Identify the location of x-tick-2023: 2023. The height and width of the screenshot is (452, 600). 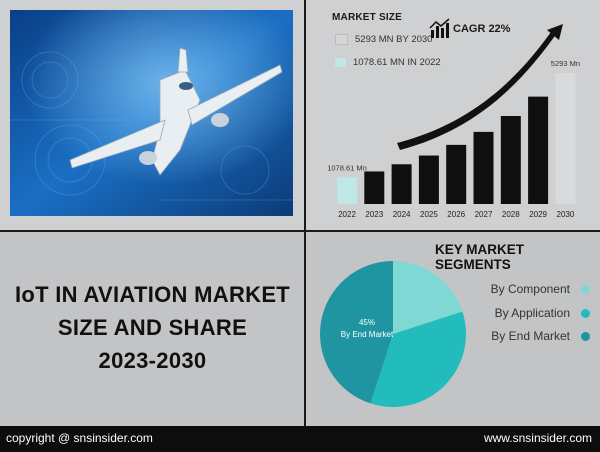
(374, 214).